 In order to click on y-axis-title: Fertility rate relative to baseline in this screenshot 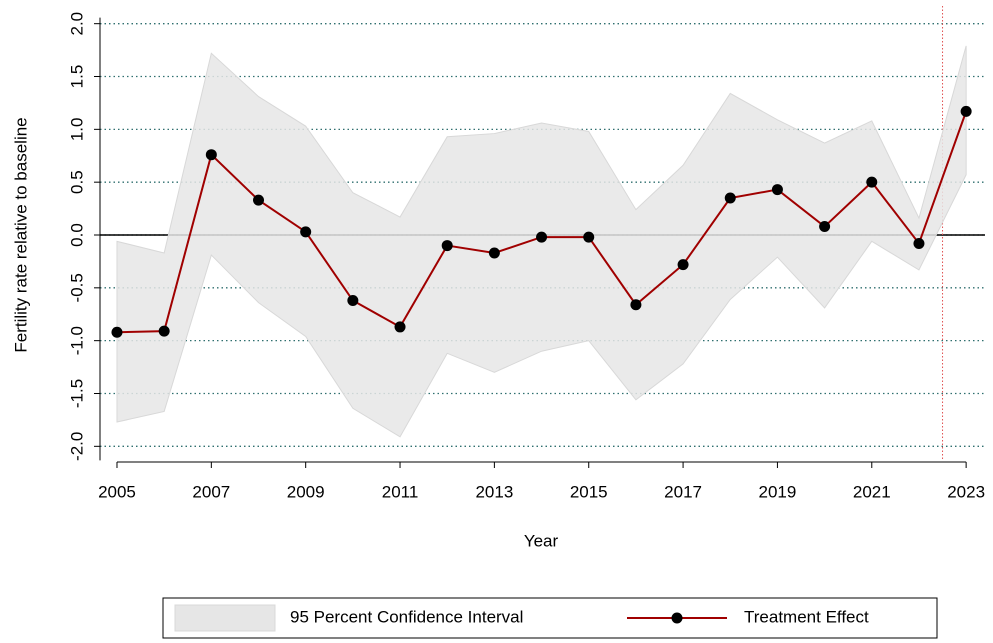, I will do `click(20, 234)`.